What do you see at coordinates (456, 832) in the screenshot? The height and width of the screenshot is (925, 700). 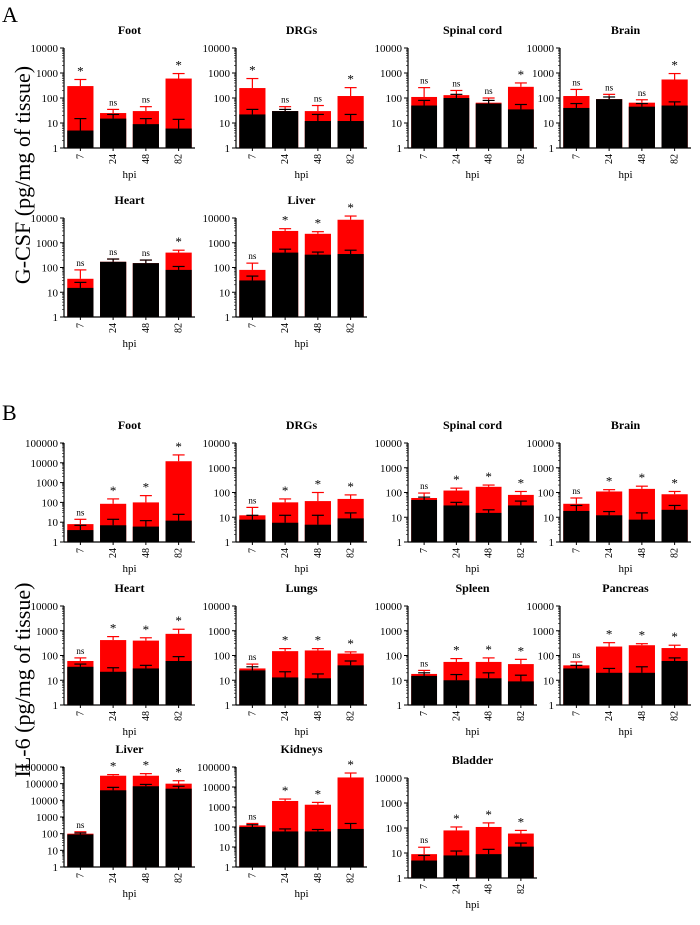 I see `chart-b-bladder: Bladder 1 10 100 1000 10000 ns 7 * 24 * 48 * 82 hpi` at bounding box center [456, 832].